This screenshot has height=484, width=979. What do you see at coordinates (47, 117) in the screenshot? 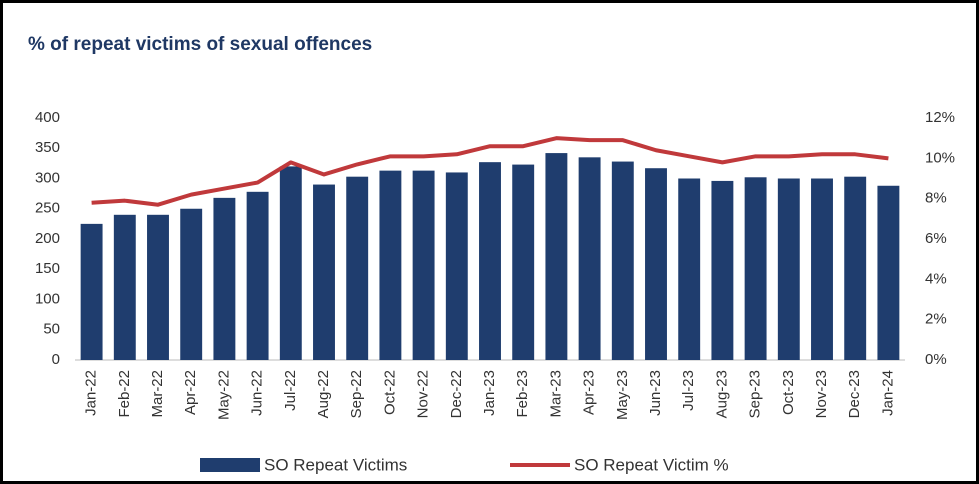
I see `y-tick-label: 400` at bounding box center [47, 117].